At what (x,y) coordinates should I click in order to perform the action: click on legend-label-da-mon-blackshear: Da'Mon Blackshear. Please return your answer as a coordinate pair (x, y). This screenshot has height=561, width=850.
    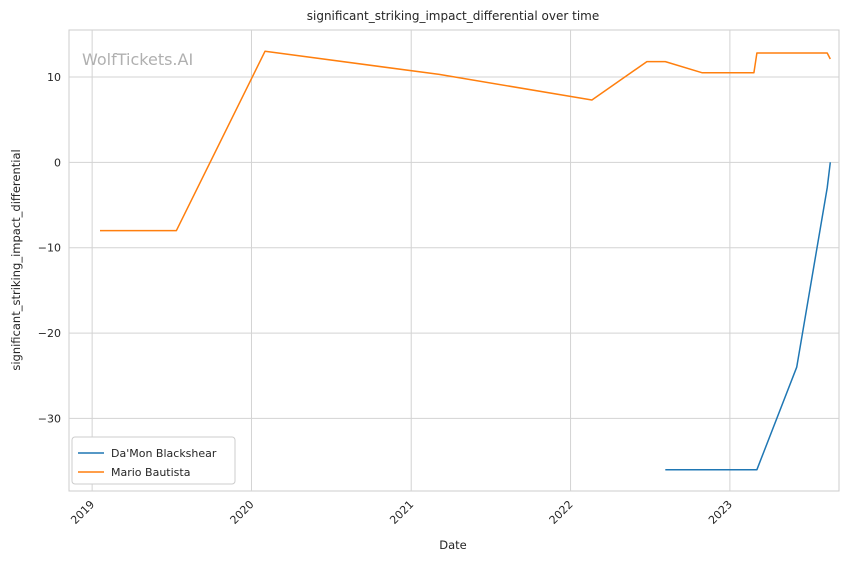
    Looking at the image, I should click on (164, 453).